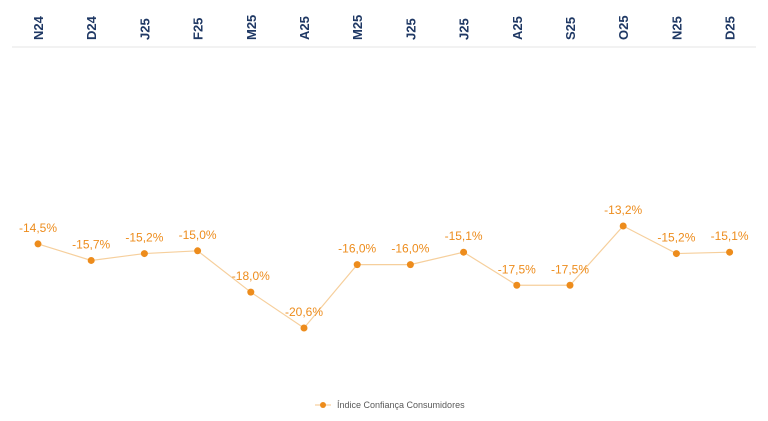  I want to click on value-label: -13,2%, so click(623, 210).